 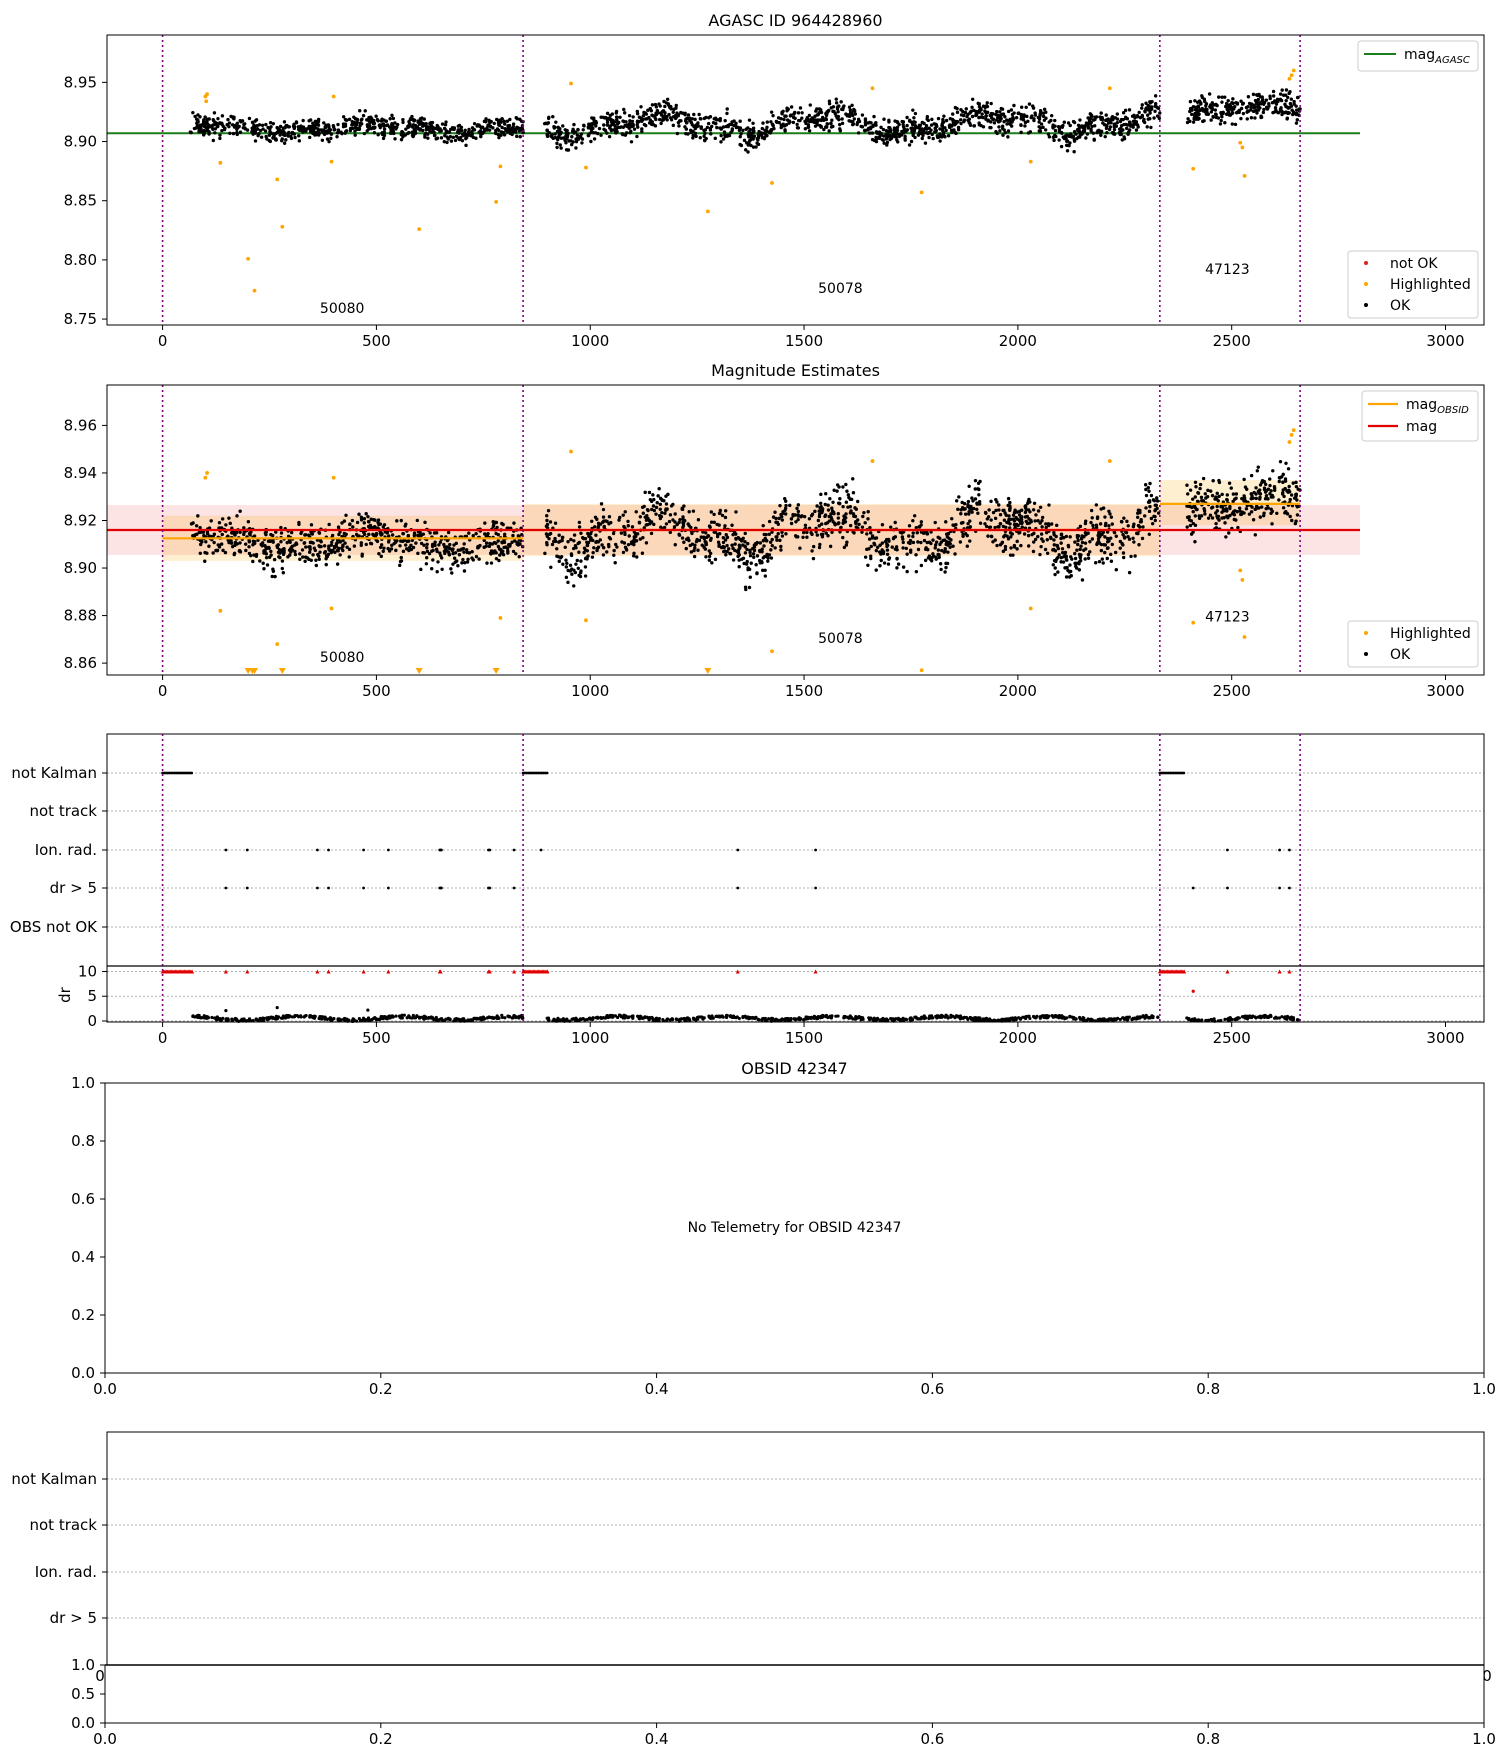 What do you see at coordinates (1227, 270) in the screenshot?
I see `obsid-label: 47123` at bounding box center [1227, 270].